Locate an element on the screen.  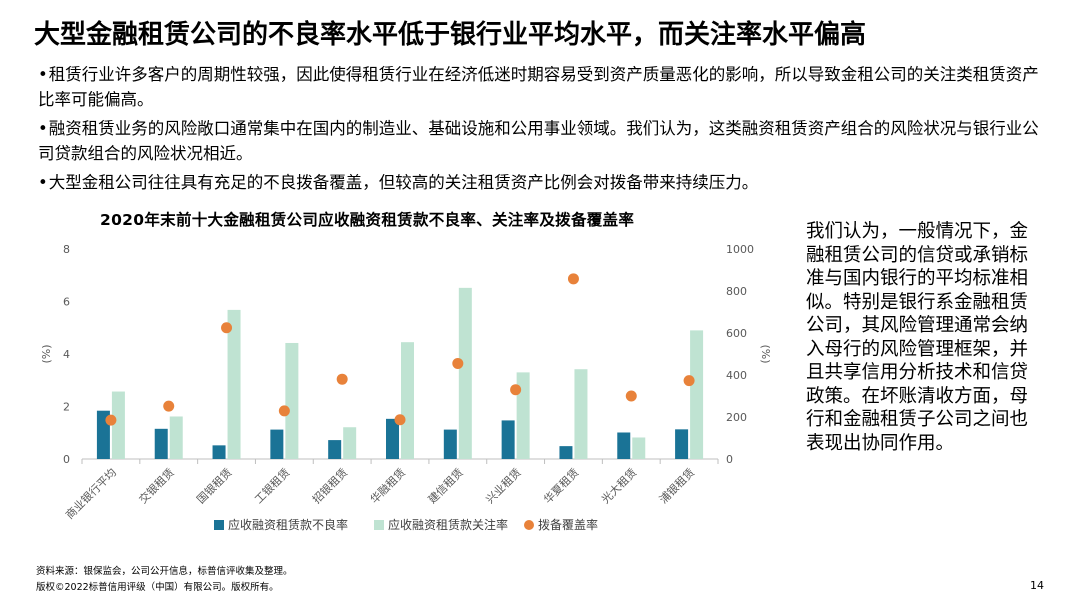
y-left-tick-label: 2 is located at coordinates (66, 407).